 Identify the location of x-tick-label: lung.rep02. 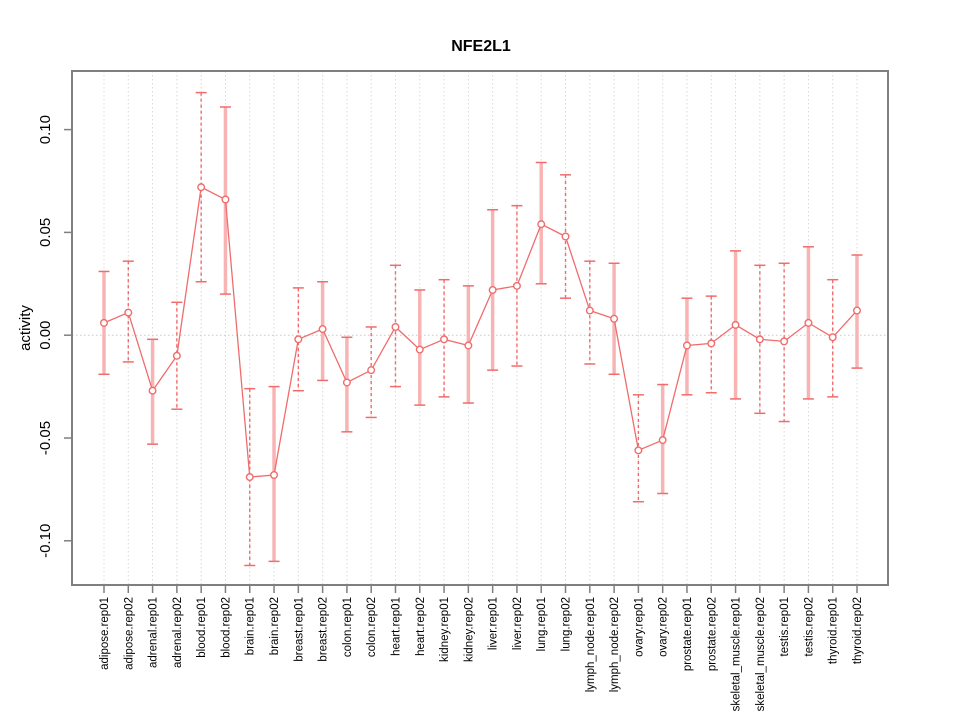
(567, 624).